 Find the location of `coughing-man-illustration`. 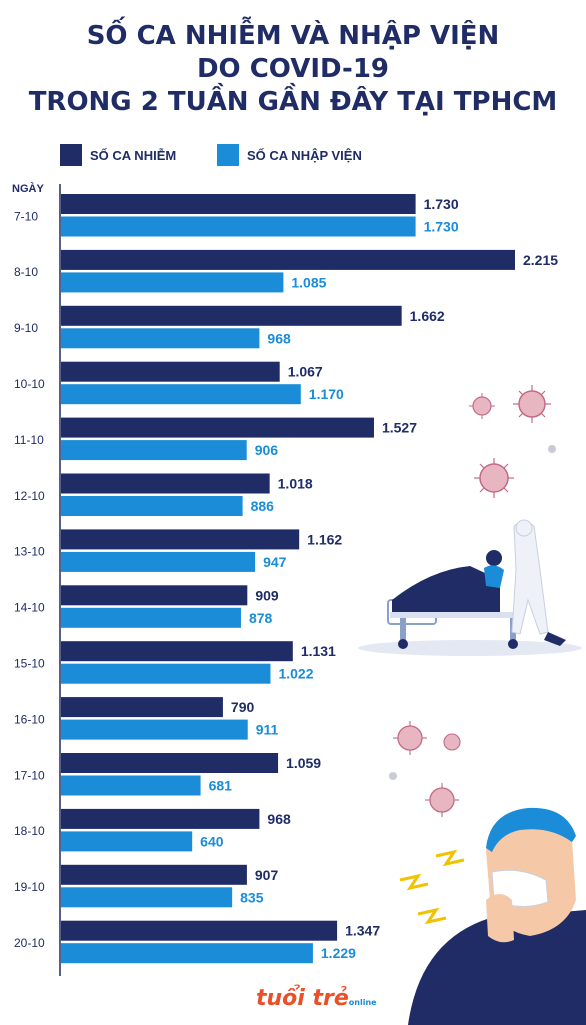

coughing-man-illustration is located at coordinates (492, 916).